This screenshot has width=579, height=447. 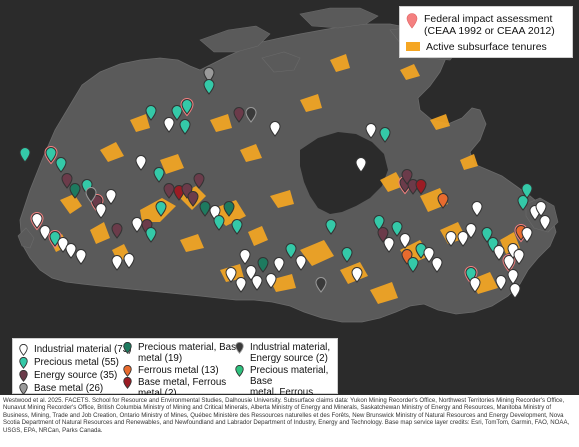 I want to click on legend-pin-icon, so click(x=127, y=371).